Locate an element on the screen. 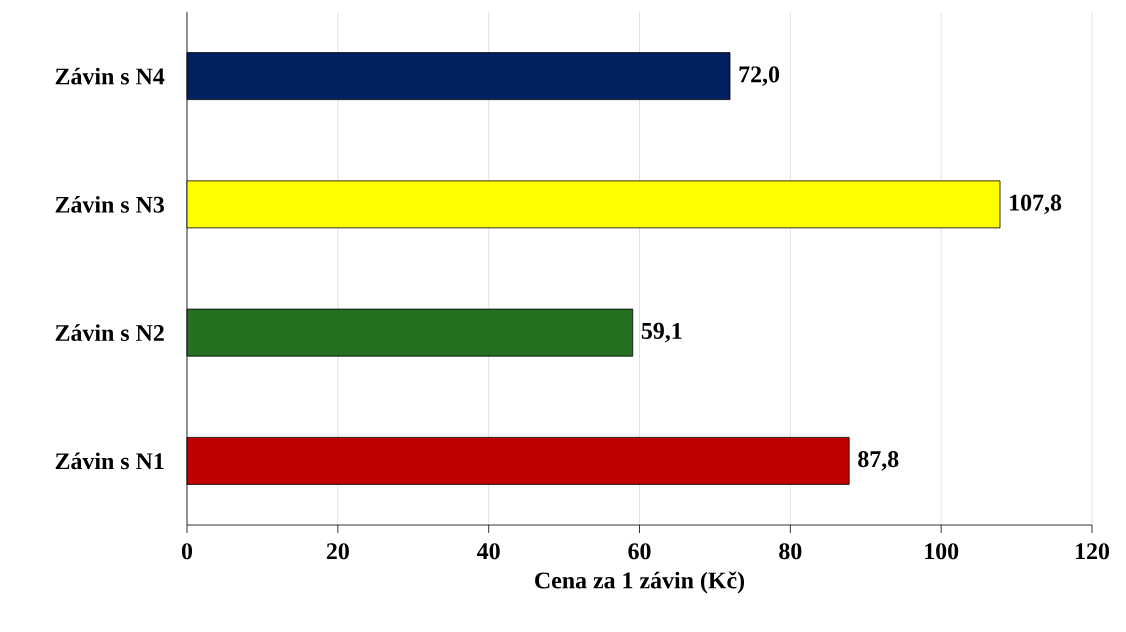 The width and height of the screenshot is (1126, 632). y-tick-label: Závin s N4 is located at coordinates (110, 76).